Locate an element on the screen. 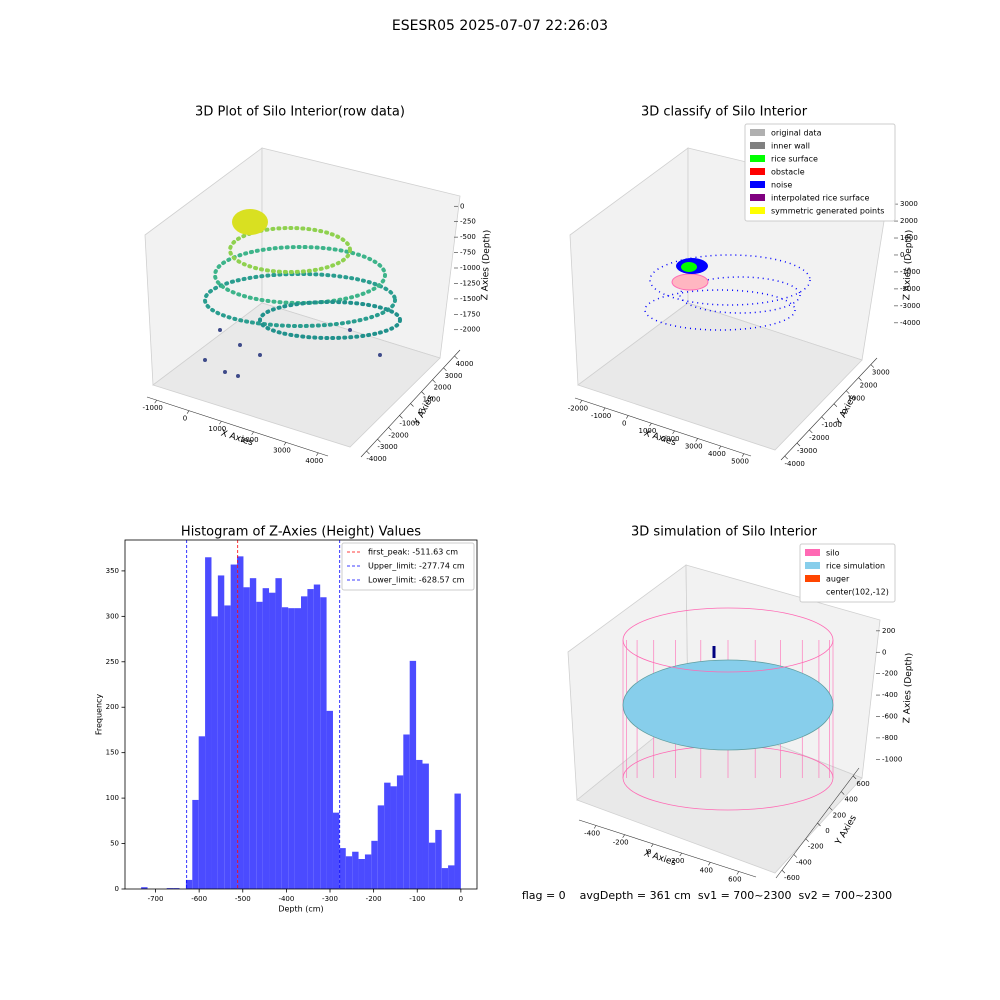  x-axis-line is located at coordinates (663, 427).